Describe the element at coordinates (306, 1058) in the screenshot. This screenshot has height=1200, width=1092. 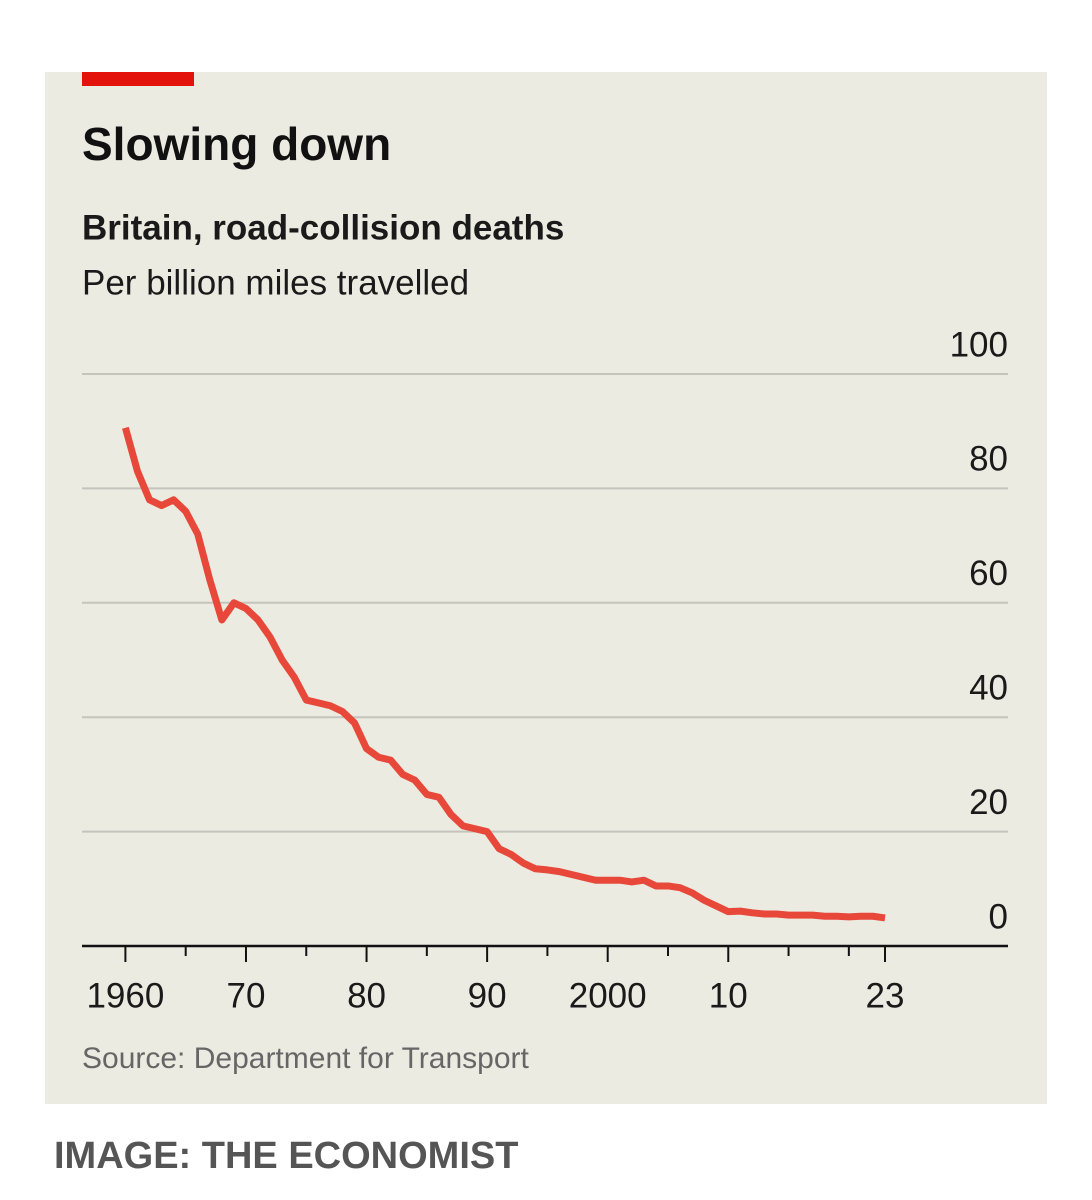
I see `source: Source: Department for Transport` at that location.